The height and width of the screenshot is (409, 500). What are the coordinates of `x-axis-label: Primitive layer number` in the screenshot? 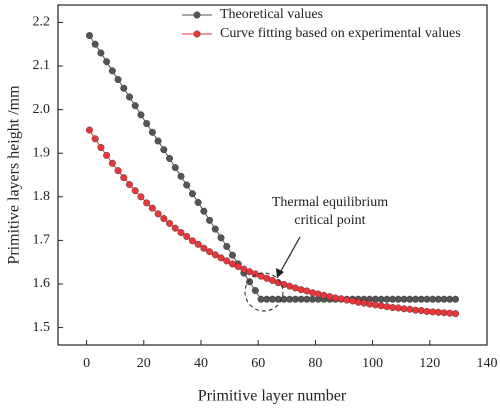 It's located at (272, 396).